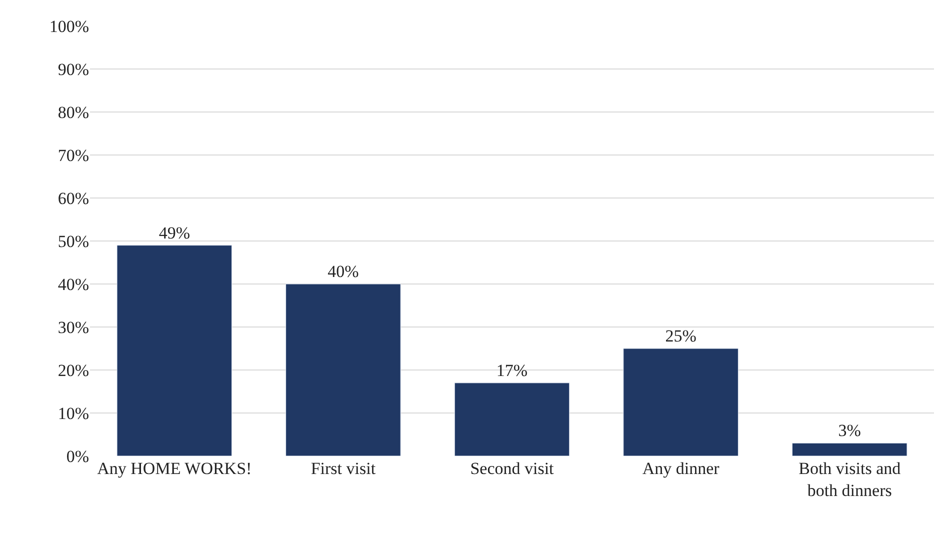 Image resolution: width=944 pixels, height=536 pixels. Describe the element at coordinates (73, 327) in the screenshot. I see `y-tick-label: 30%` at that location.